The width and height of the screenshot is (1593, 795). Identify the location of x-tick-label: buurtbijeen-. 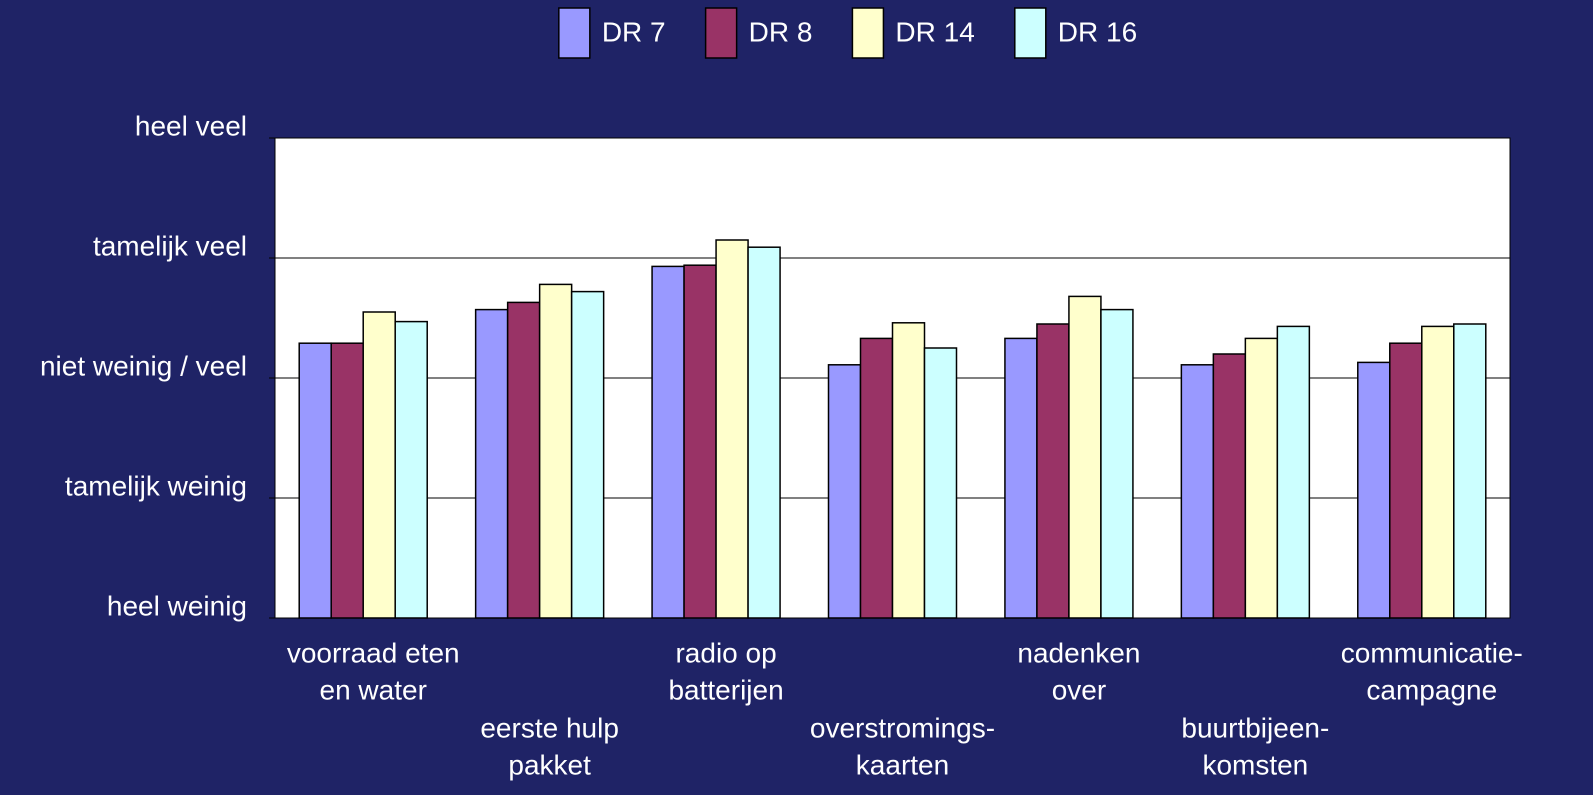
(1255, 727).